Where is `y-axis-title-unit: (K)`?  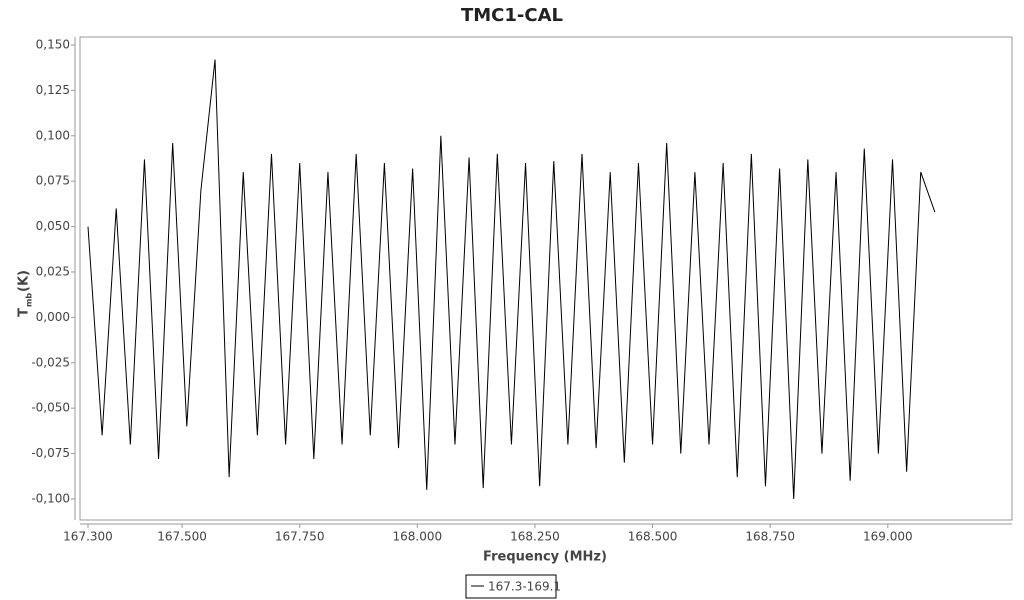
y-axis-title-unit: (K) is located at coordinates (24, 281).